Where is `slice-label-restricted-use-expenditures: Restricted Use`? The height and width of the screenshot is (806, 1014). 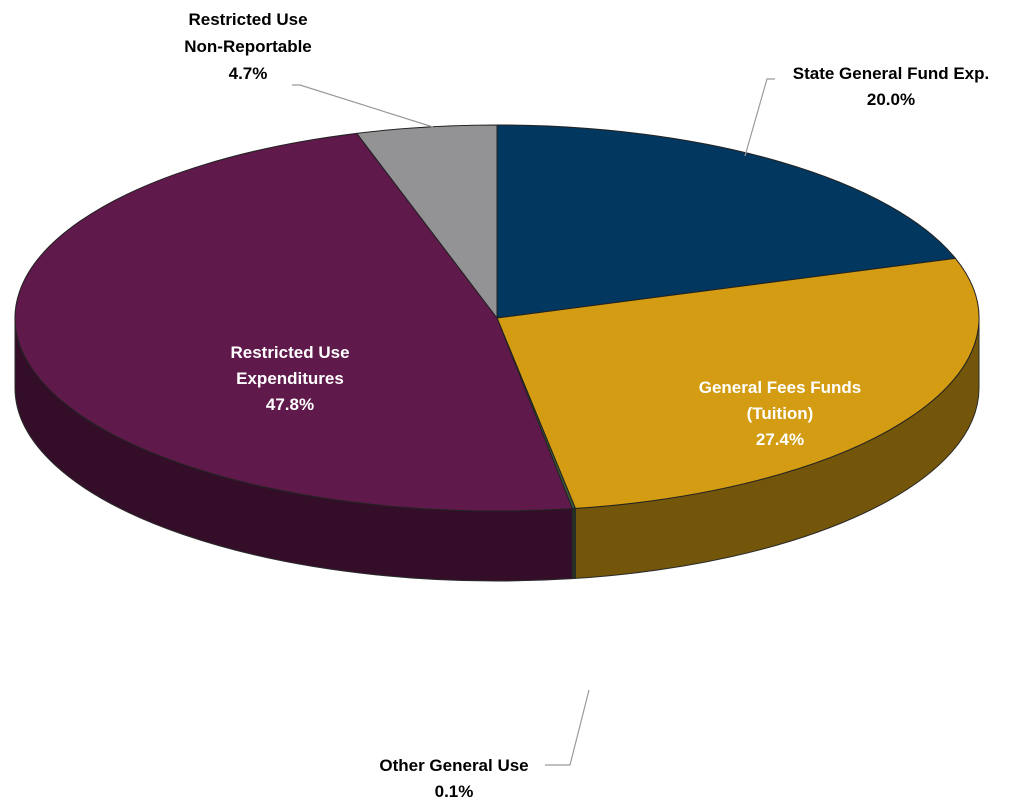
slice-label-restricted-use-expenditures: Restricted Use is located at coordinates (289, 352).